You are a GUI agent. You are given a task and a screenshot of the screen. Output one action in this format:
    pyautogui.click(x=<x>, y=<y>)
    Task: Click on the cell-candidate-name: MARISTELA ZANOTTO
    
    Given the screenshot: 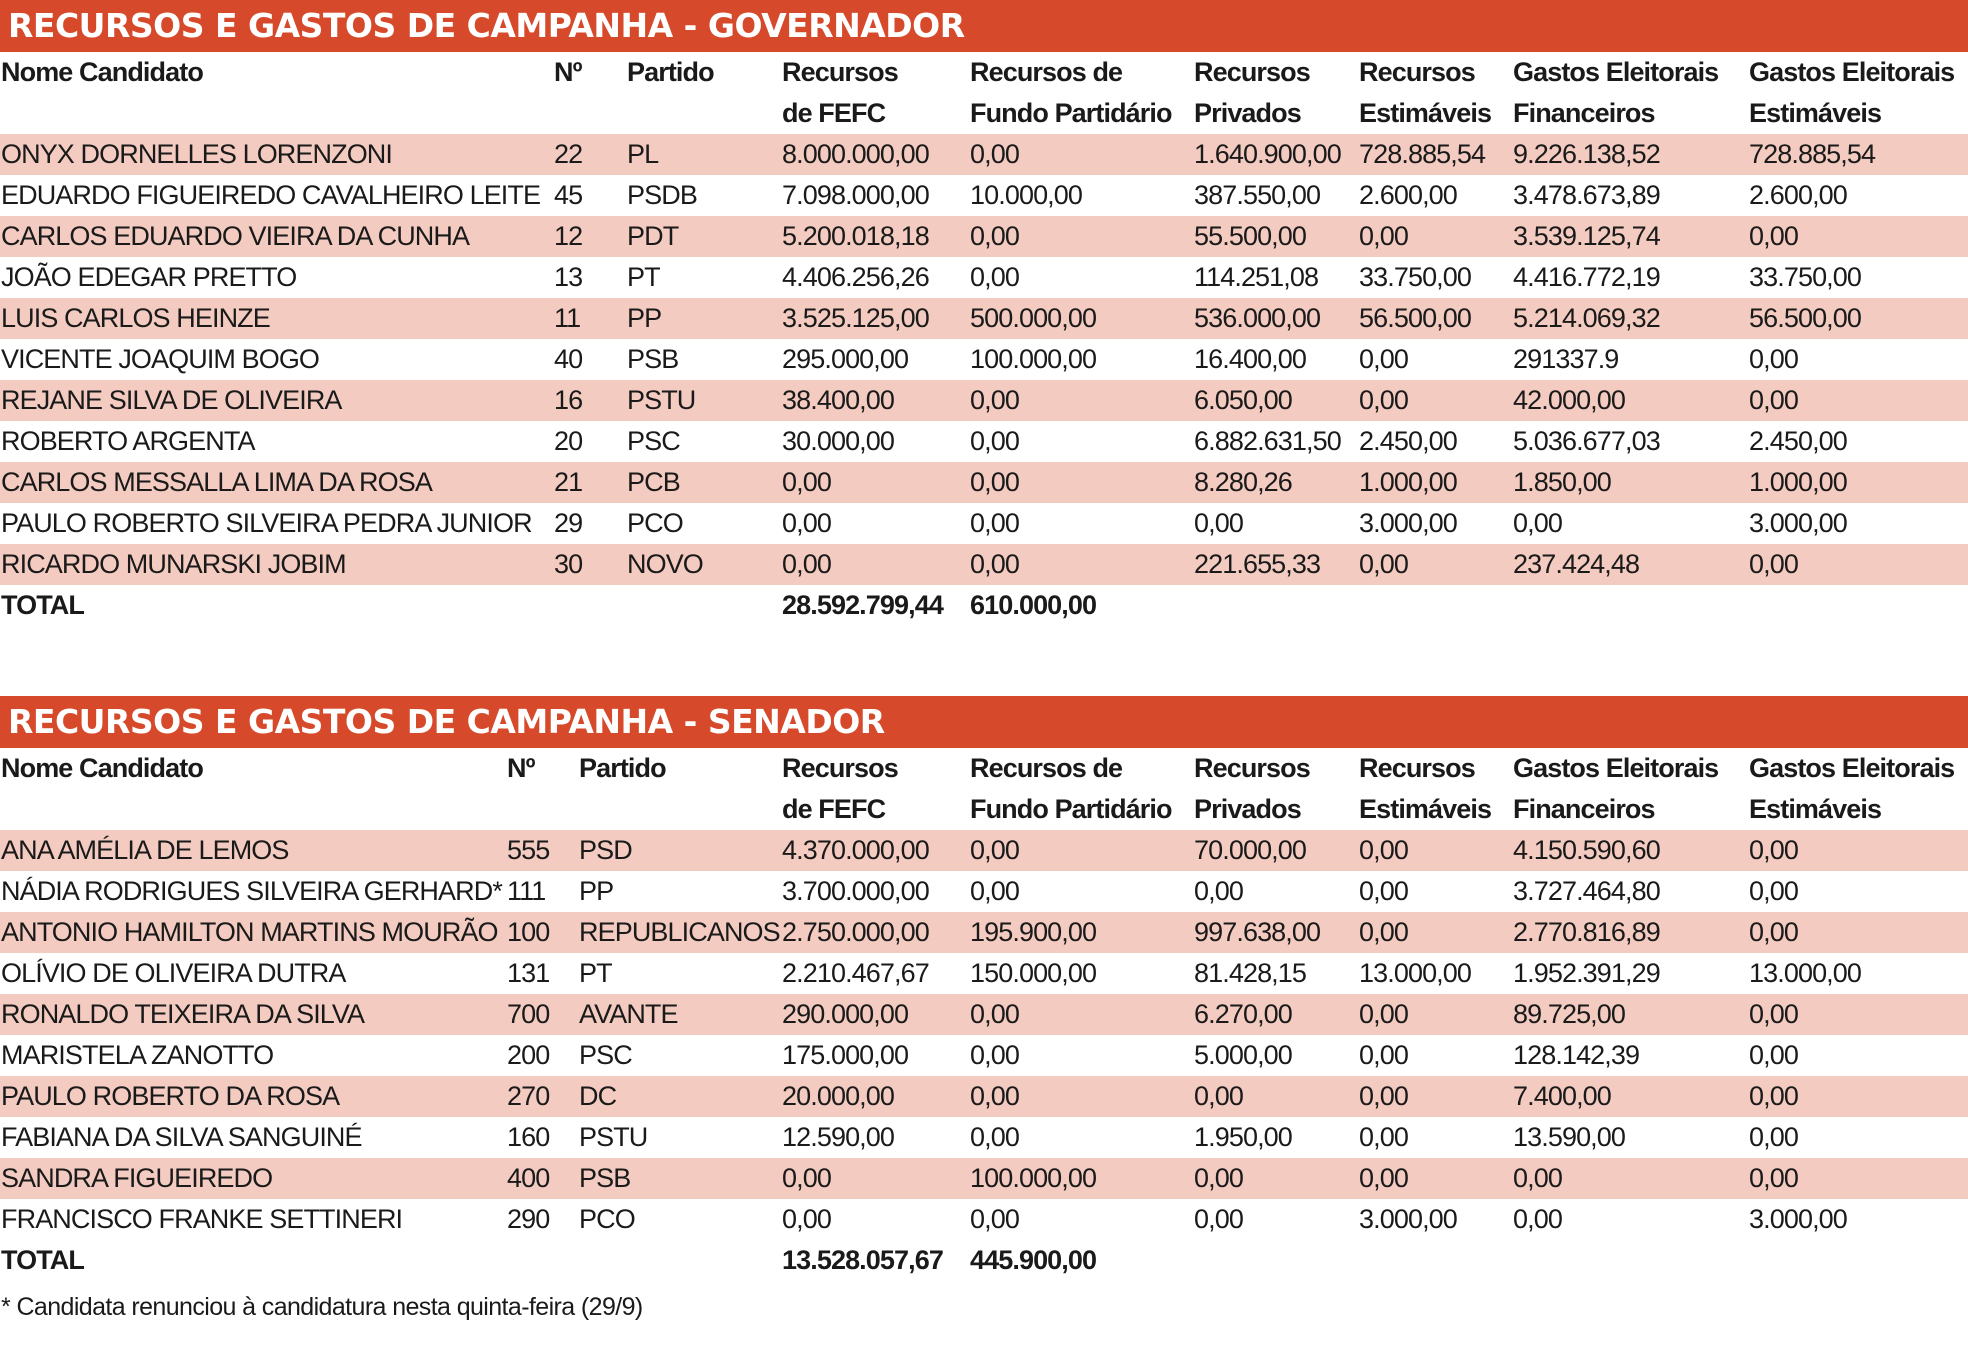 What is the action you would take?
    pyautogui.click(x=137, y=1055)
    